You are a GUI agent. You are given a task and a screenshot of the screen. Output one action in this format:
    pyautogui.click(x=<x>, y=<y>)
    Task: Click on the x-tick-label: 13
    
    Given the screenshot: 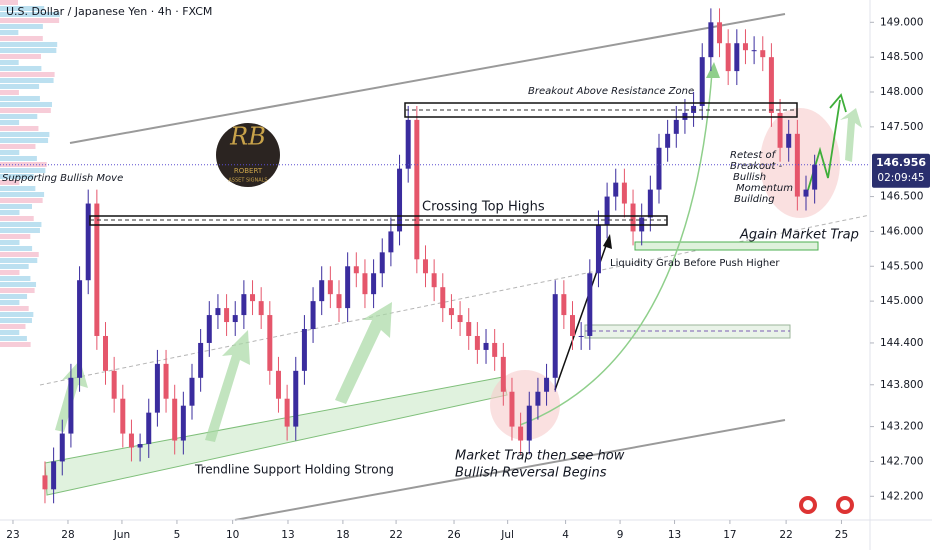 What is the action you would take?
    pyautogui.click(x=674, y=535)
    